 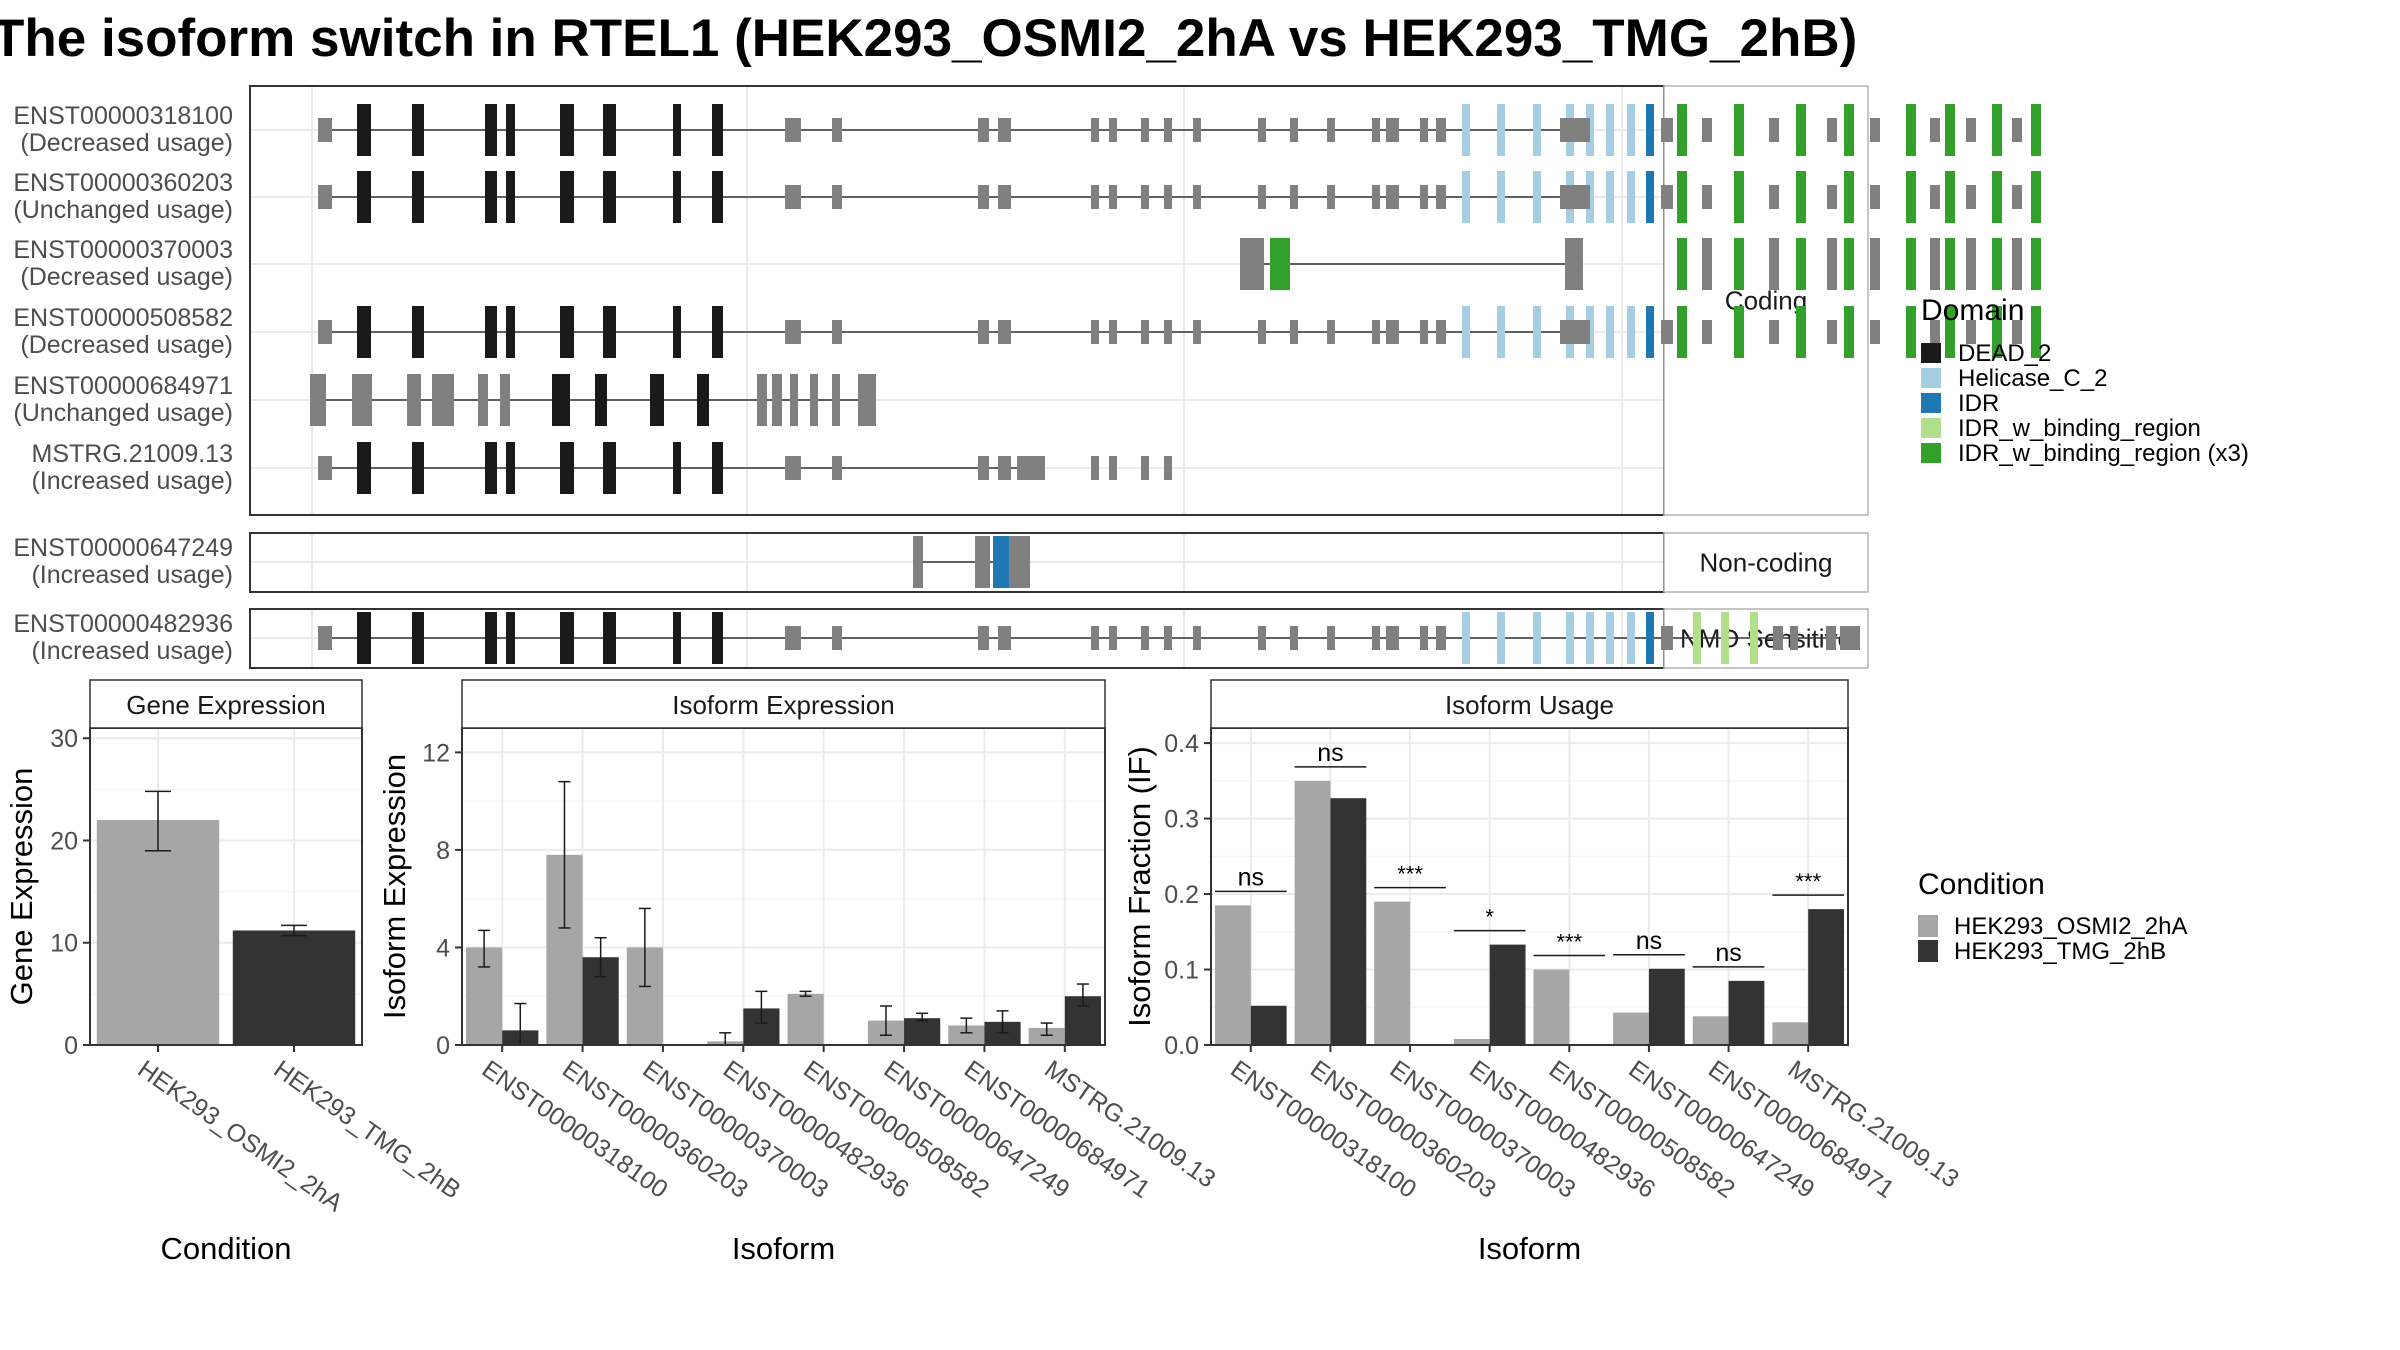 I want to click on strip-label: Non-coding, so click(x=1766, y=563).